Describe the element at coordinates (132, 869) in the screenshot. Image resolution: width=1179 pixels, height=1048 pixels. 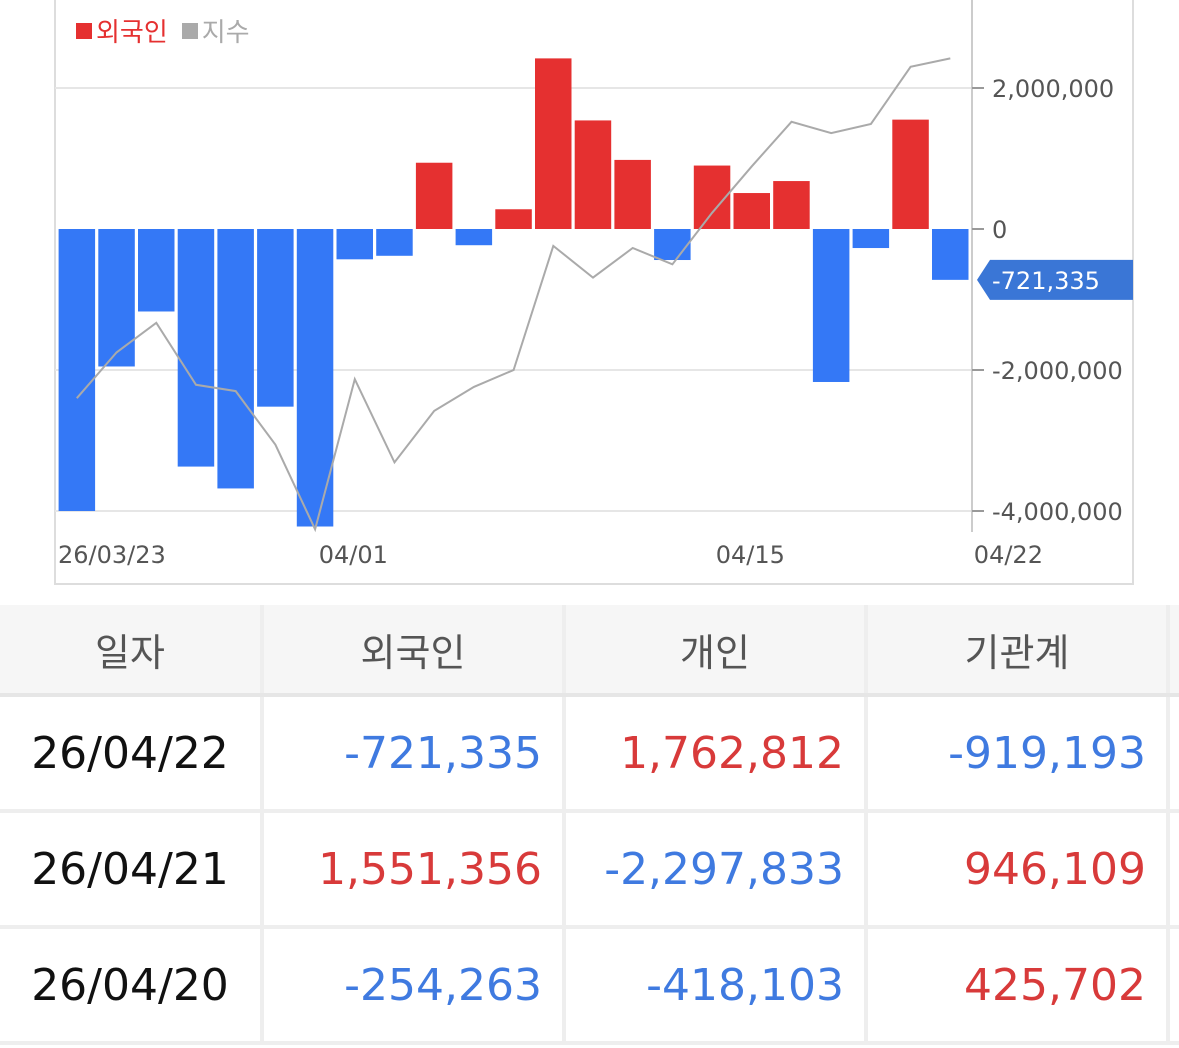
I see `row-date: 26/04/21` at that location.